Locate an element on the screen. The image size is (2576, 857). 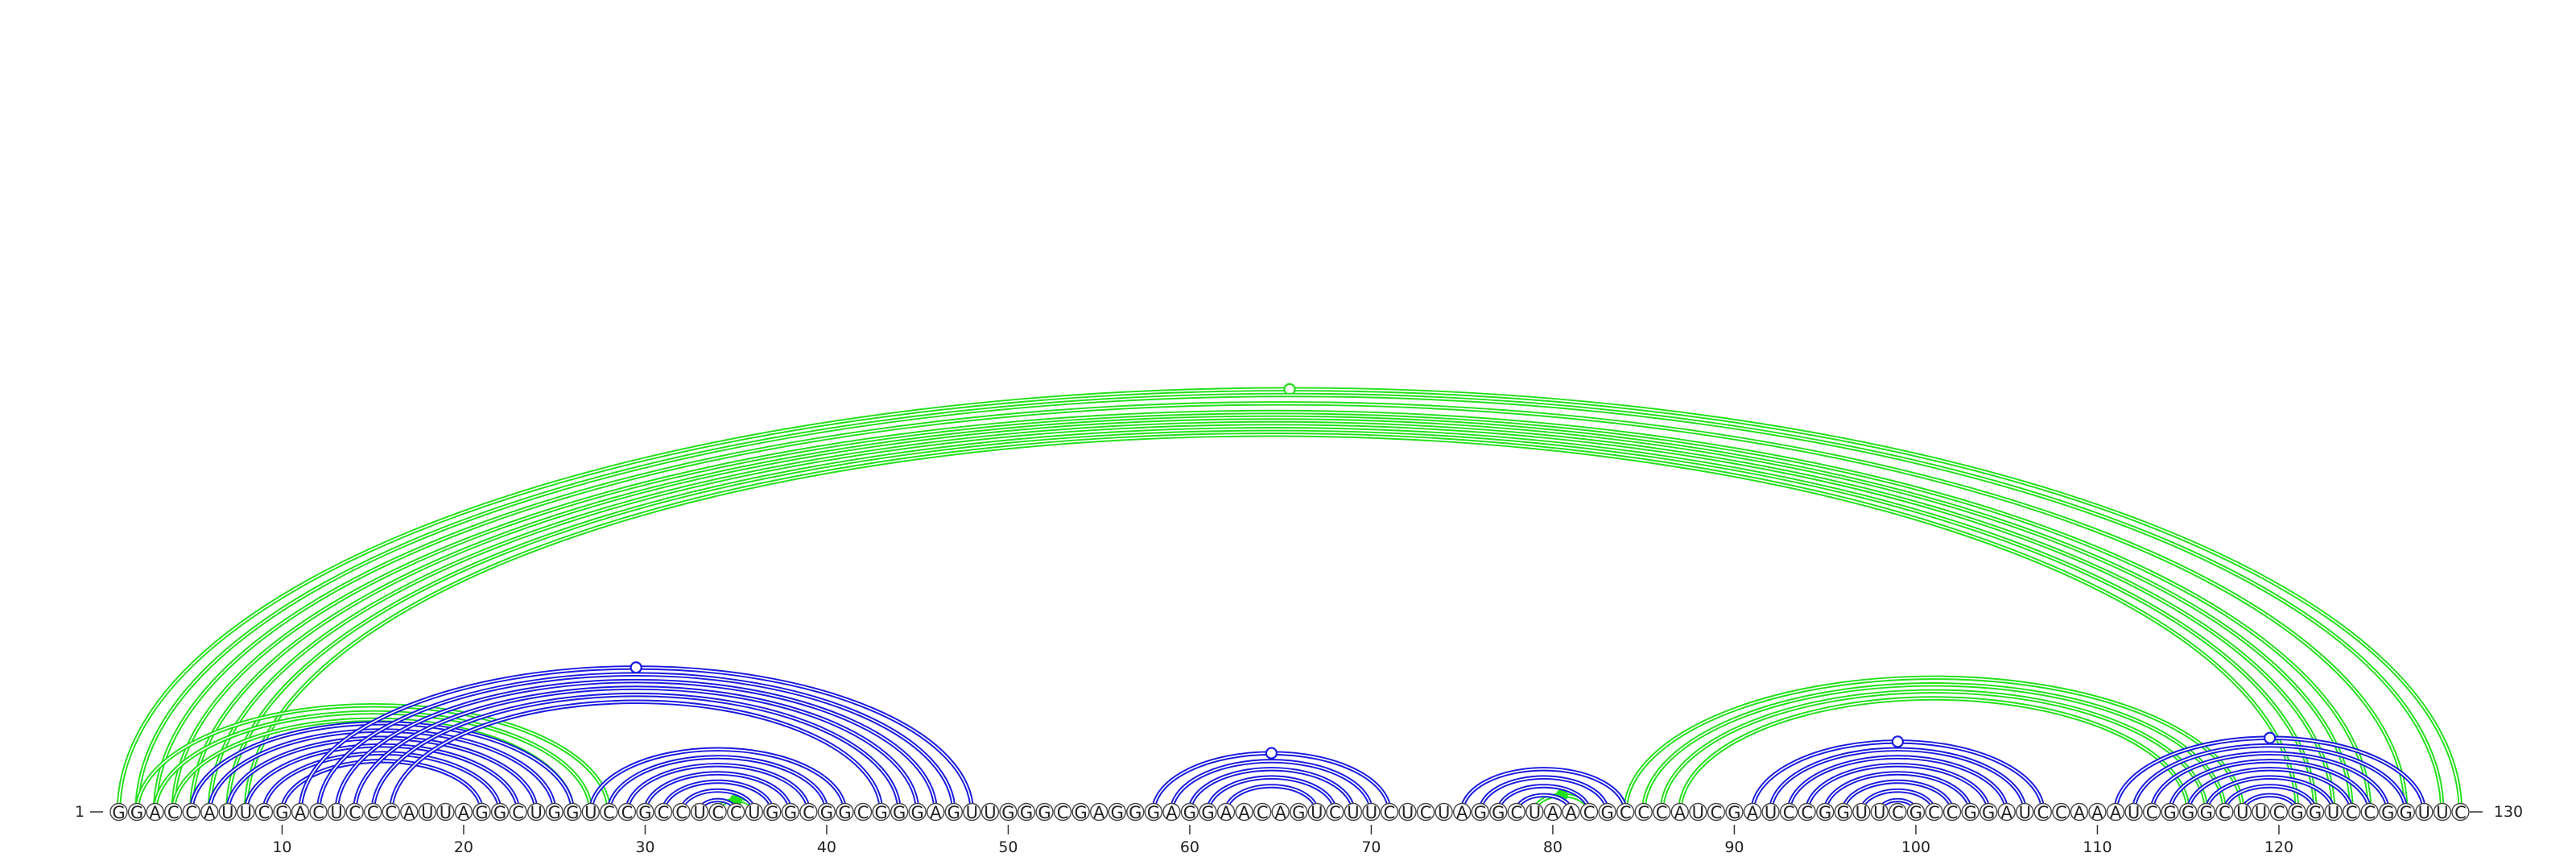
tick-label-70: 70 is located at coordinates (1371, 847).